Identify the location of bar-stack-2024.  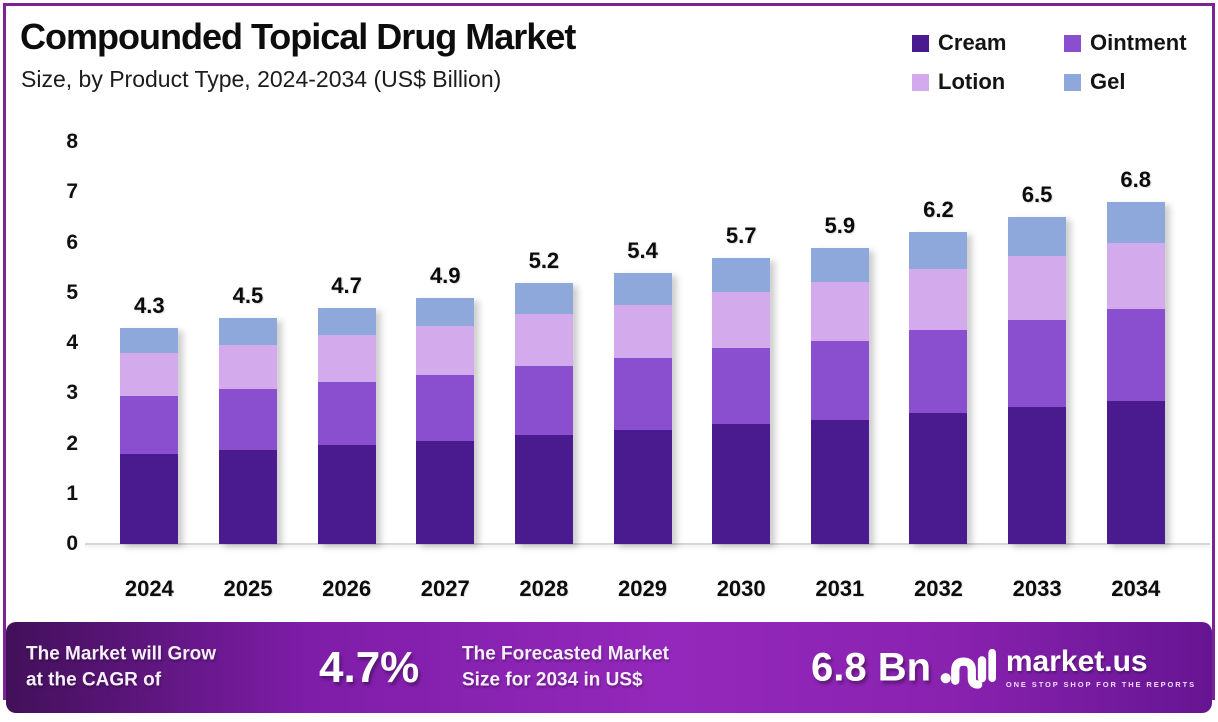
(149, 435).